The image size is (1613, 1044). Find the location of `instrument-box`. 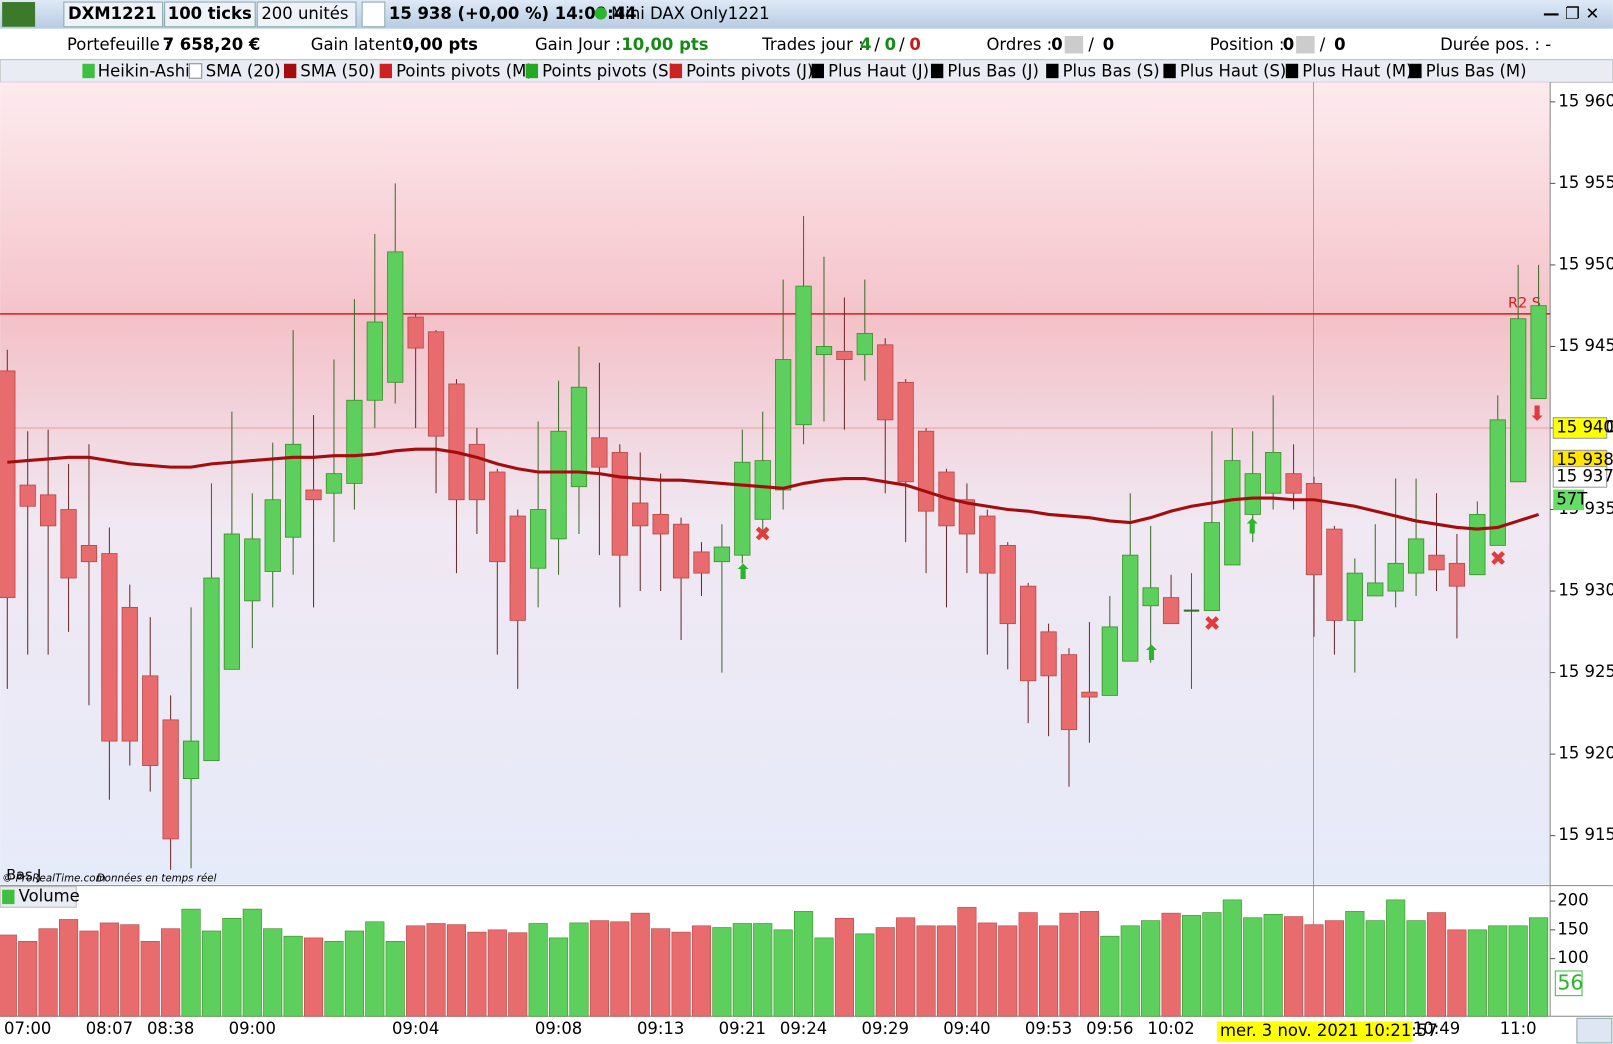

instrument-box is located at coordinates (113, 14).